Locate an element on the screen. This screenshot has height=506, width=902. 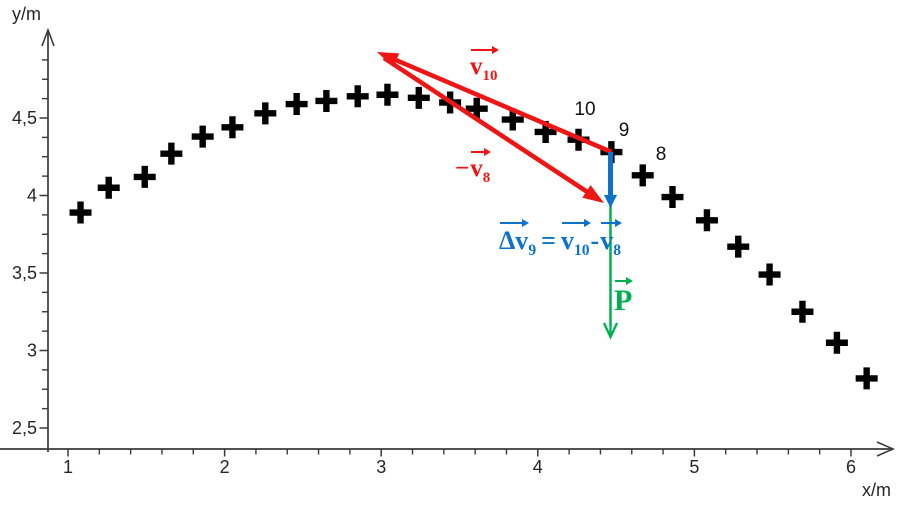
x-axis-label: x/m is located at coordinates (876, 490).